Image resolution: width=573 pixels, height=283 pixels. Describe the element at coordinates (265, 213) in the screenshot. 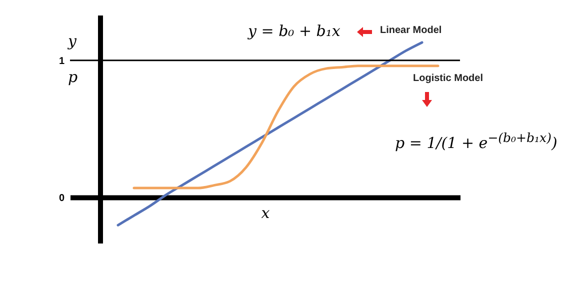

I see `x-axis-title: x` at that location.